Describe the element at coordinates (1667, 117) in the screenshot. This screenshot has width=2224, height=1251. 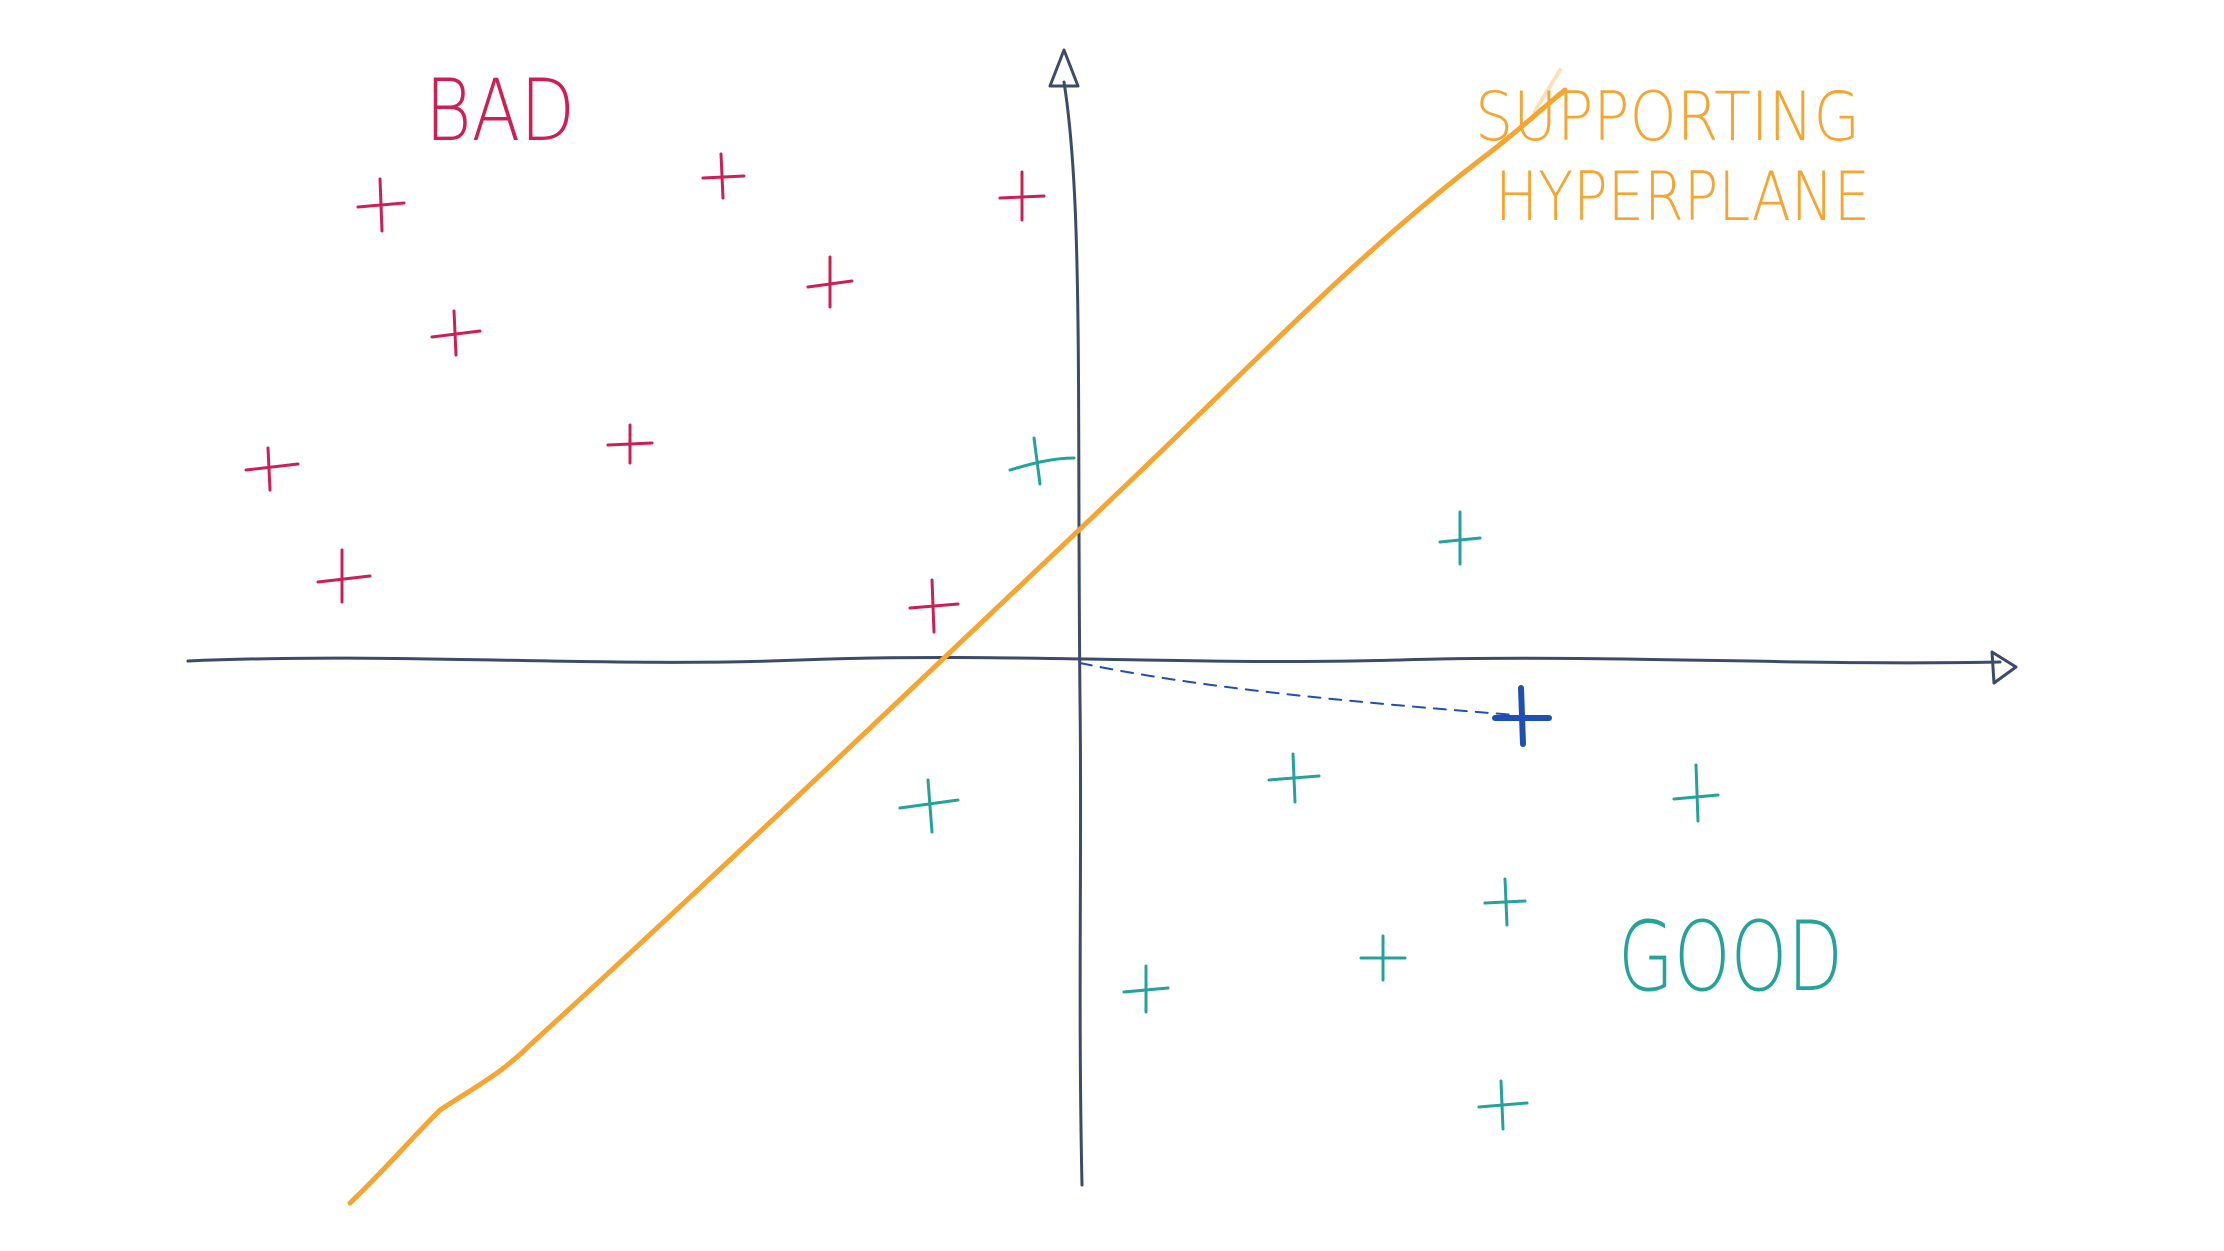
I see `hyperplane-label-line1: SUPPORTING` at that location.